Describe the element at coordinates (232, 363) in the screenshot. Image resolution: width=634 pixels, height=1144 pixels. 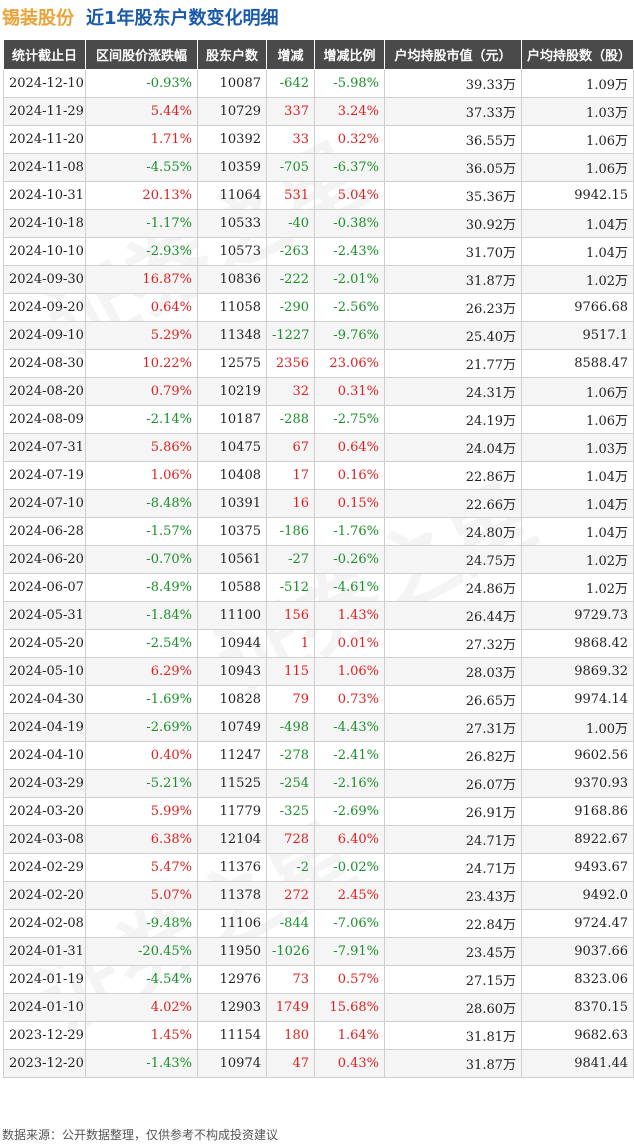
I see `holders-cell: 12575` at that location.